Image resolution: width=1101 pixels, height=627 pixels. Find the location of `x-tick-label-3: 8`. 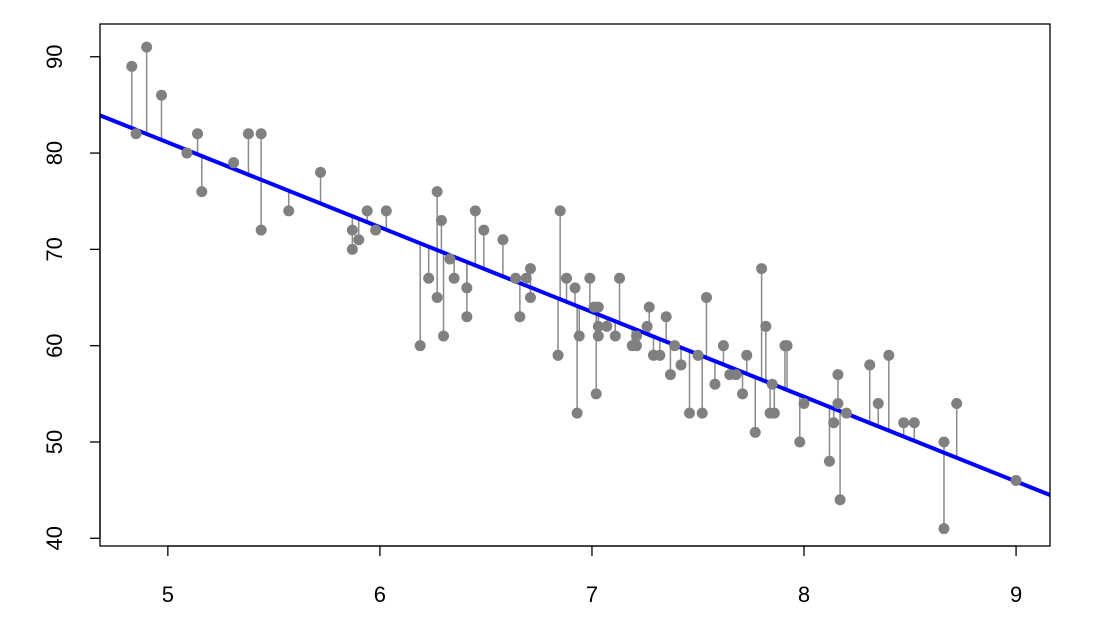

x-tick-label-3: 8 is located at coordinates (804, 594).